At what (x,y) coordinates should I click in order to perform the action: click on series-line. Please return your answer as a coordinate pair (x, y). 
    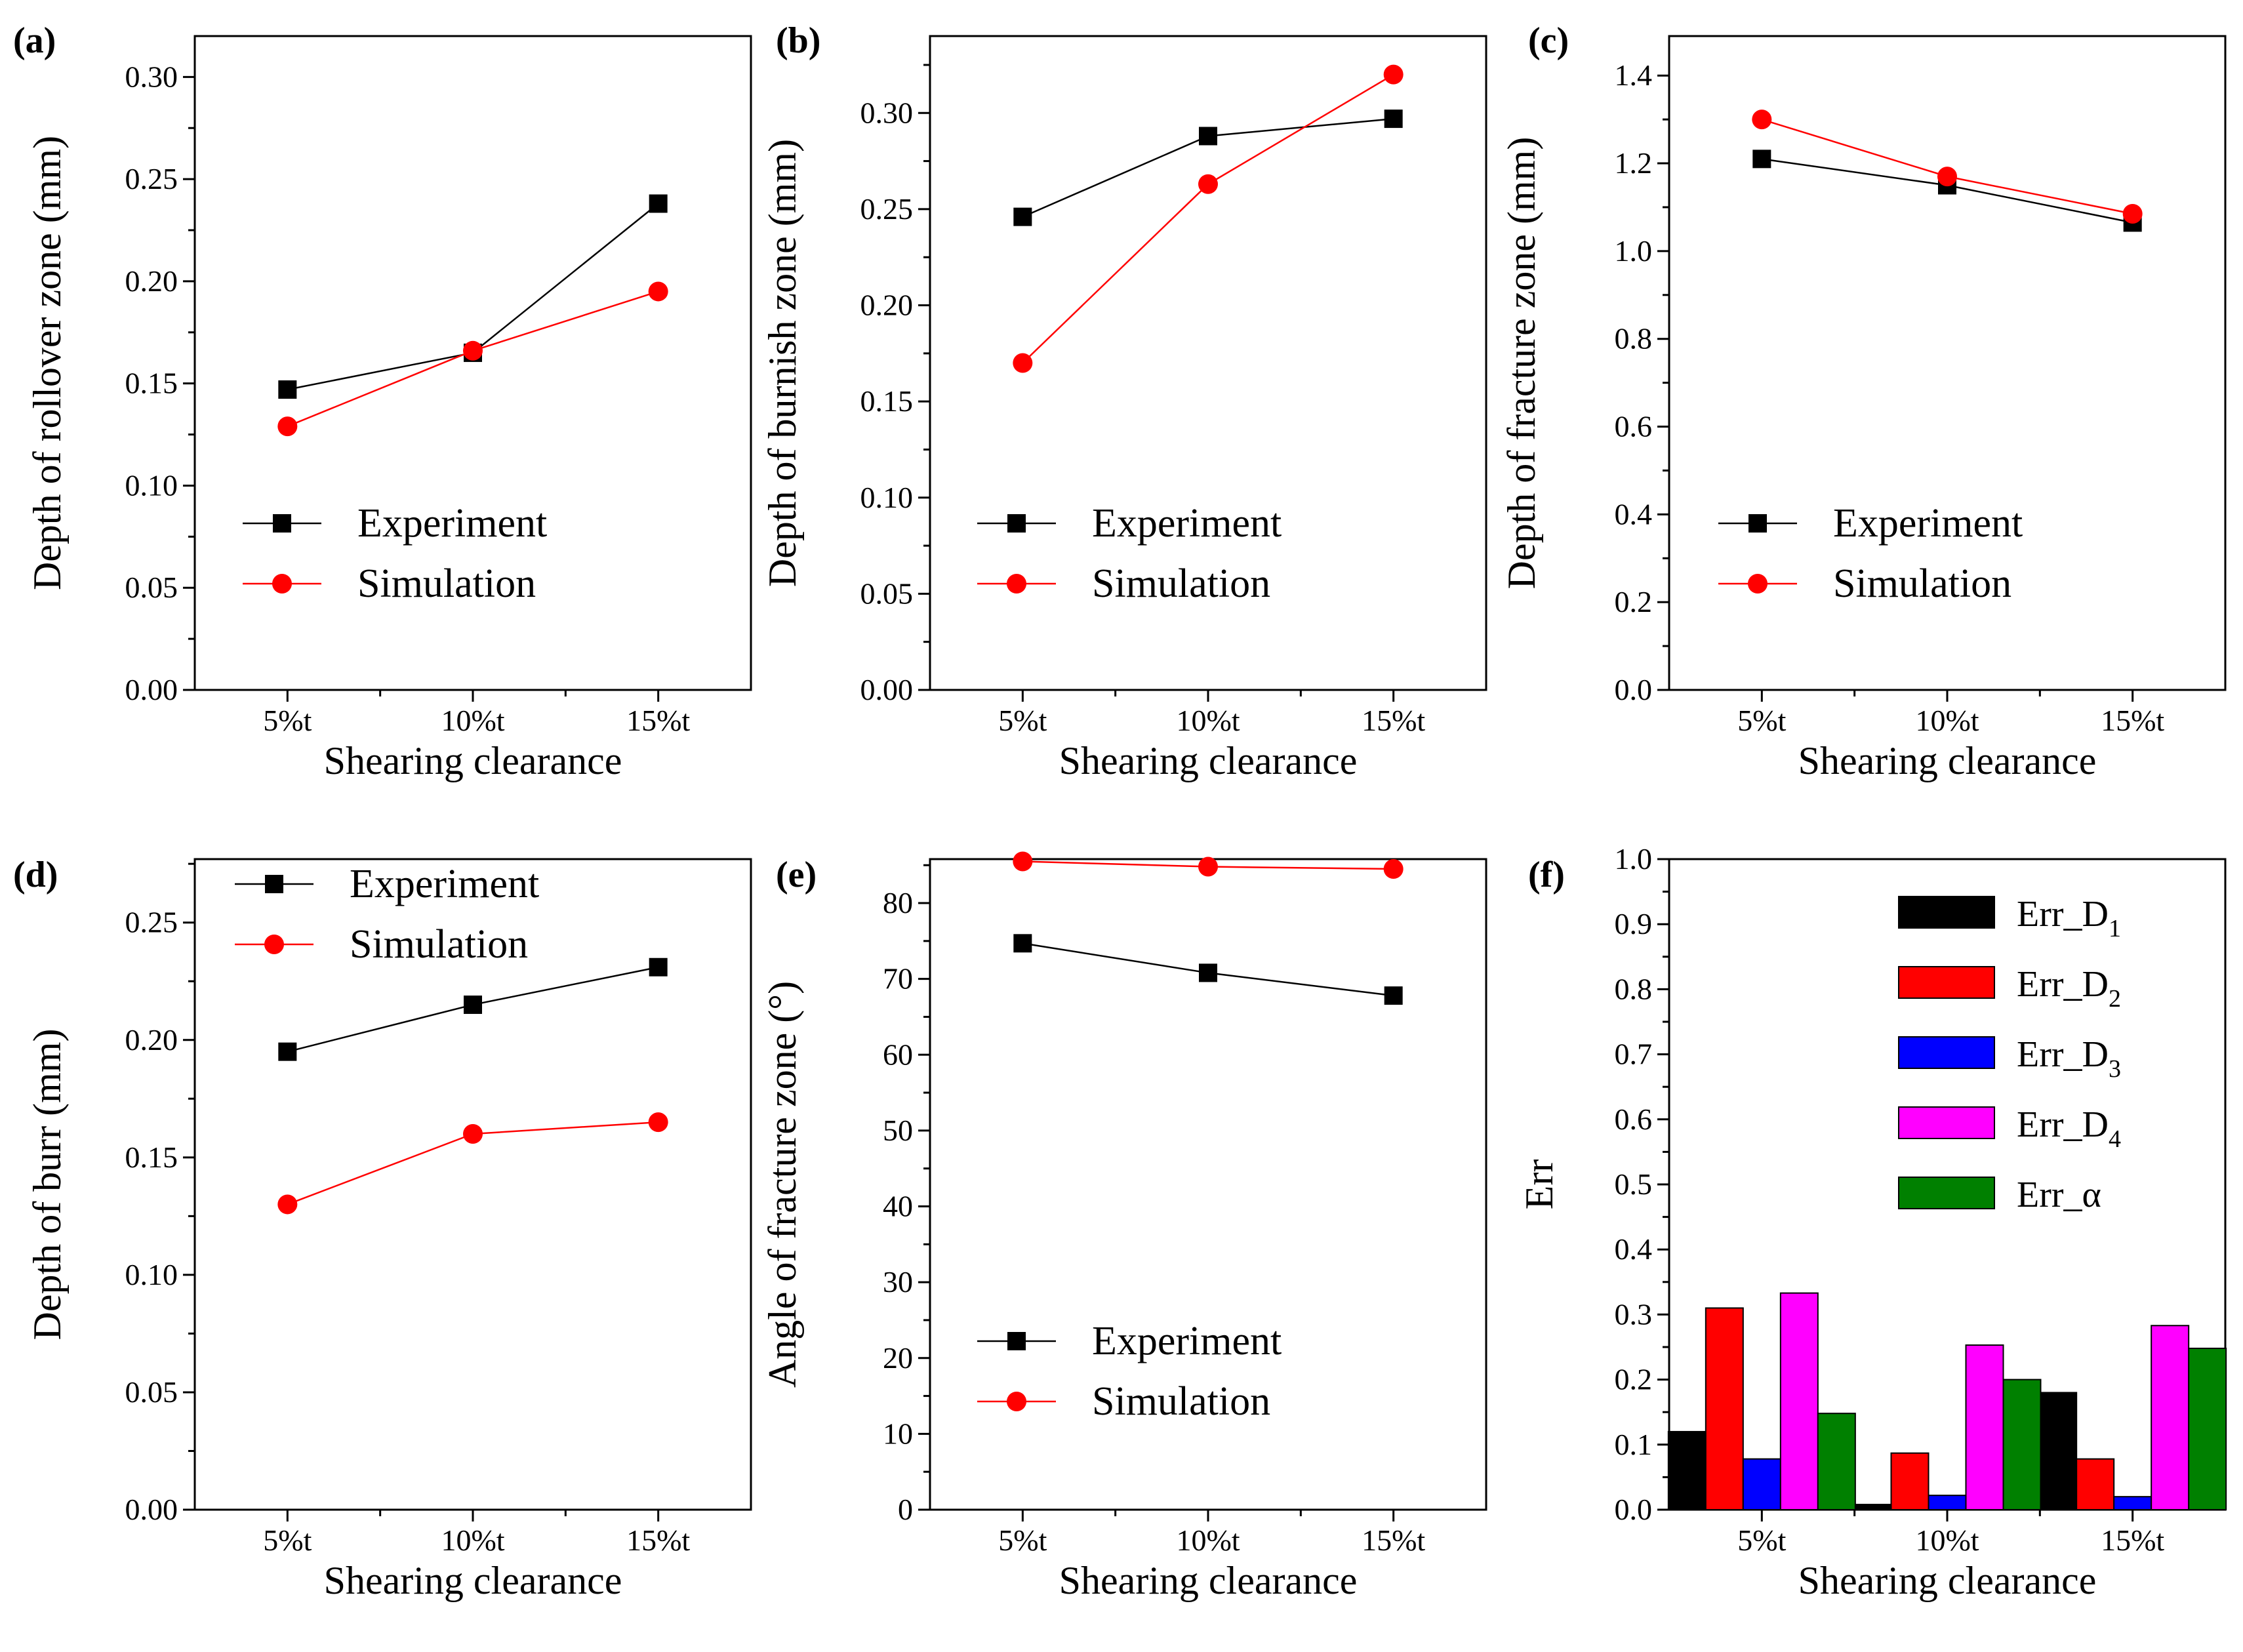
    Looking at the image, I should click on (1208, 219).